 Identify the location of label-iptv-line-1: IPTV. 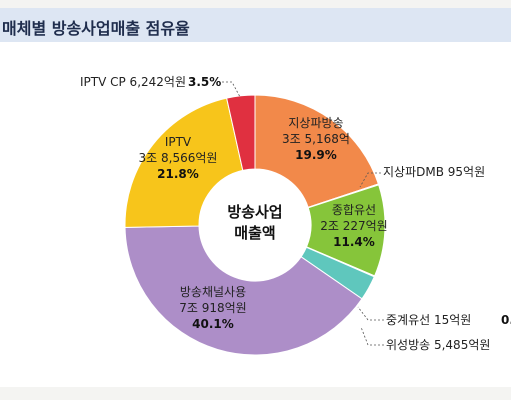
(178, 142).